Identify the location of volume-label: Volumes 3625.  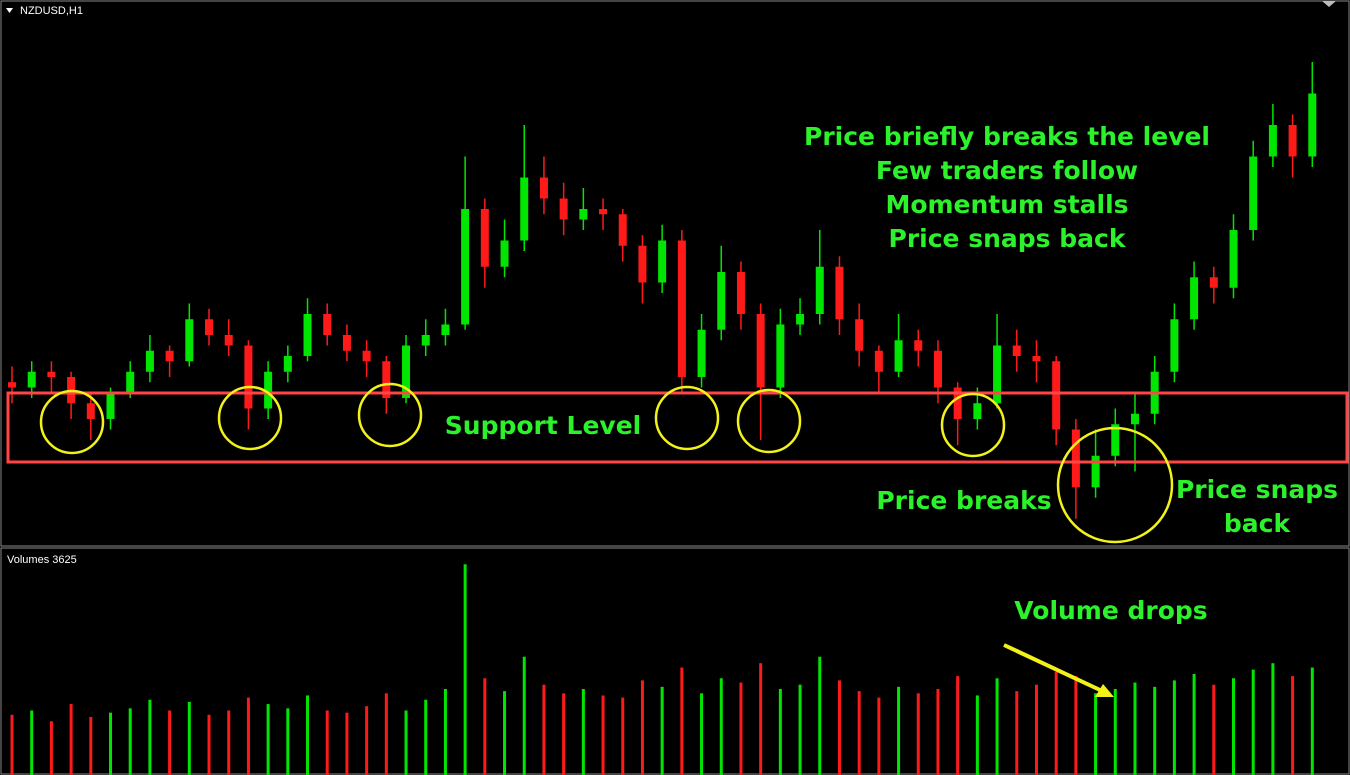
(42, 560).